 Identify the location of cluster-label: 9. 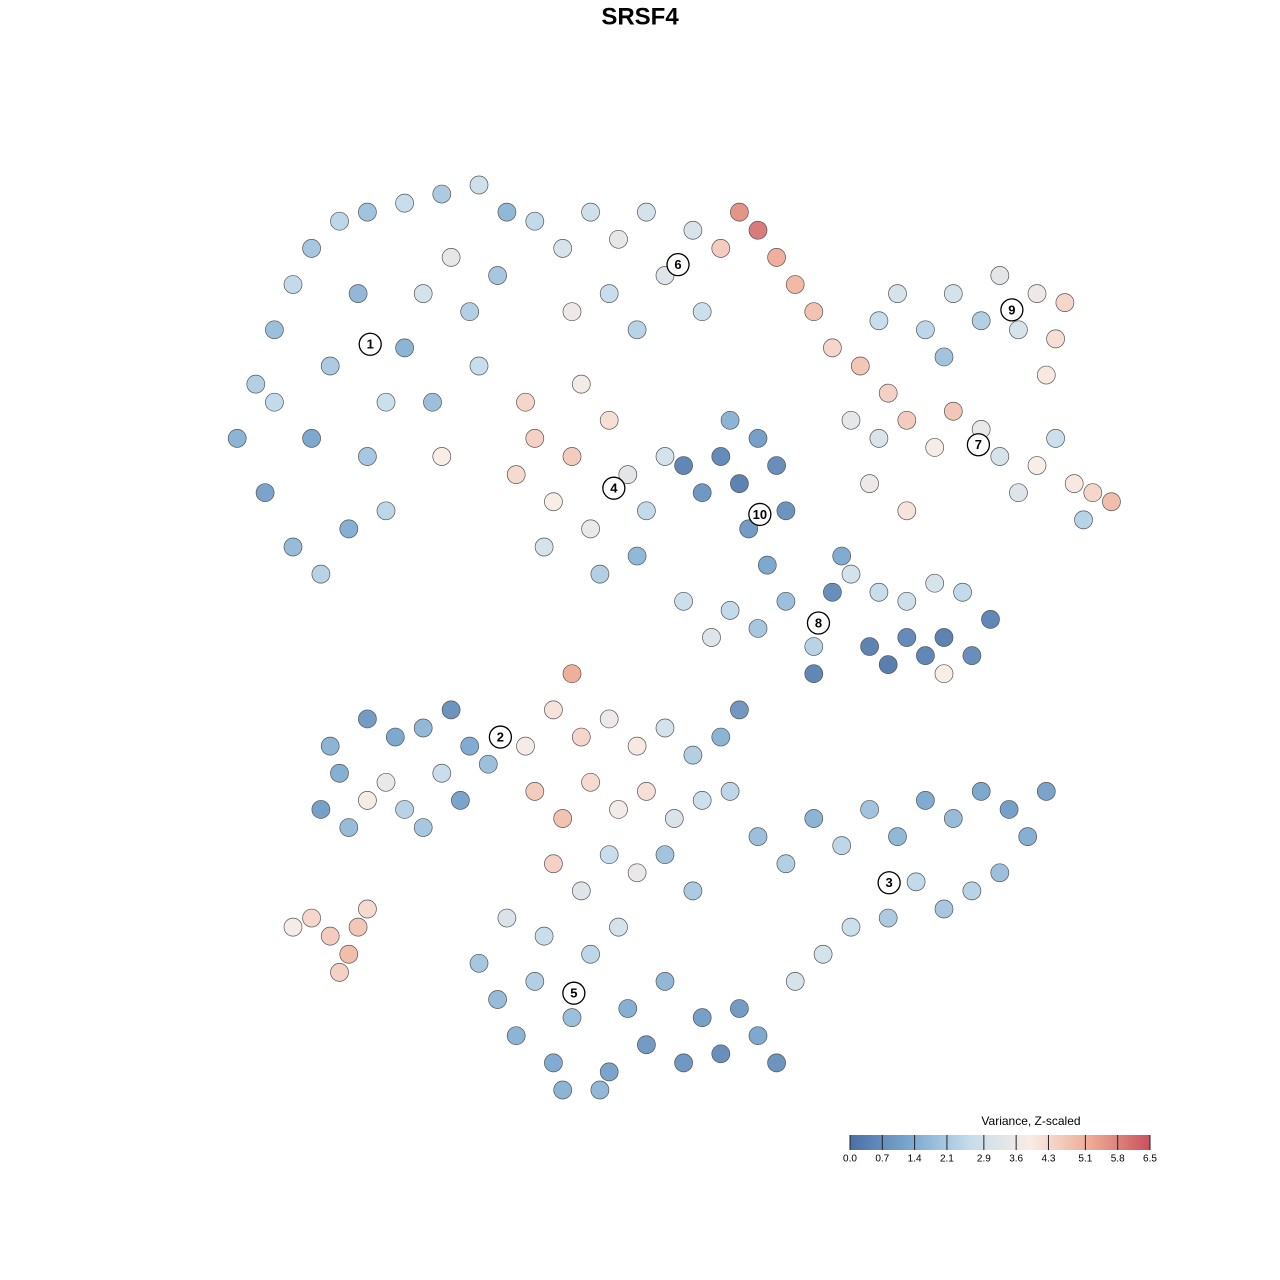
(1012, 310).